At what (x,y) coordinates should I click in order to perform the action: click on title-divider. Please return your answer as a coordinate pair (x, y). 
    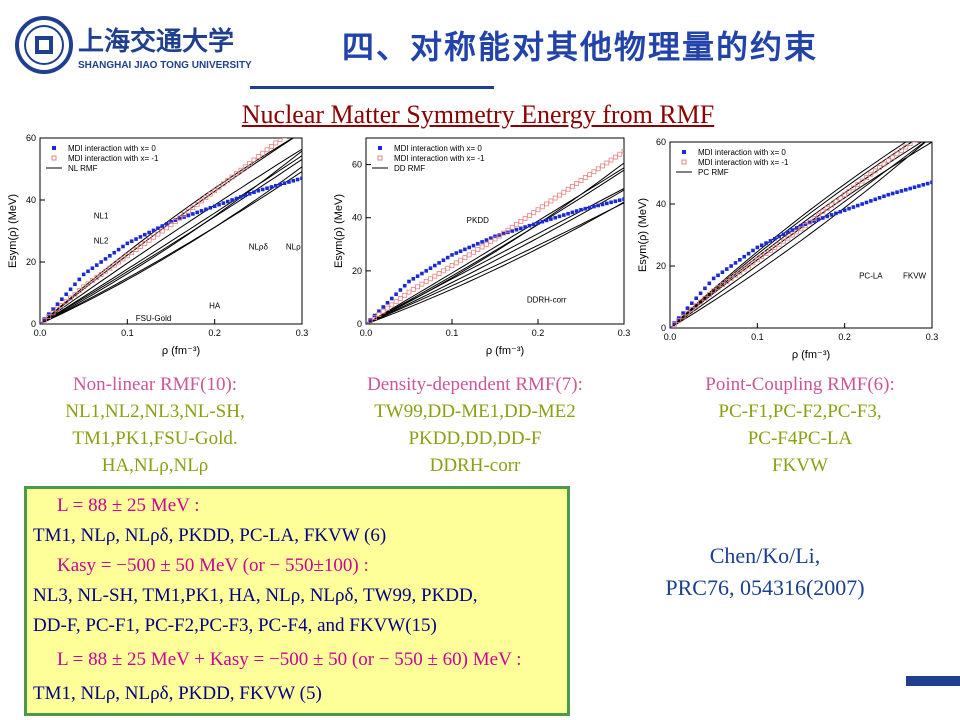
    Looking at the image, I should click on (372, 87).